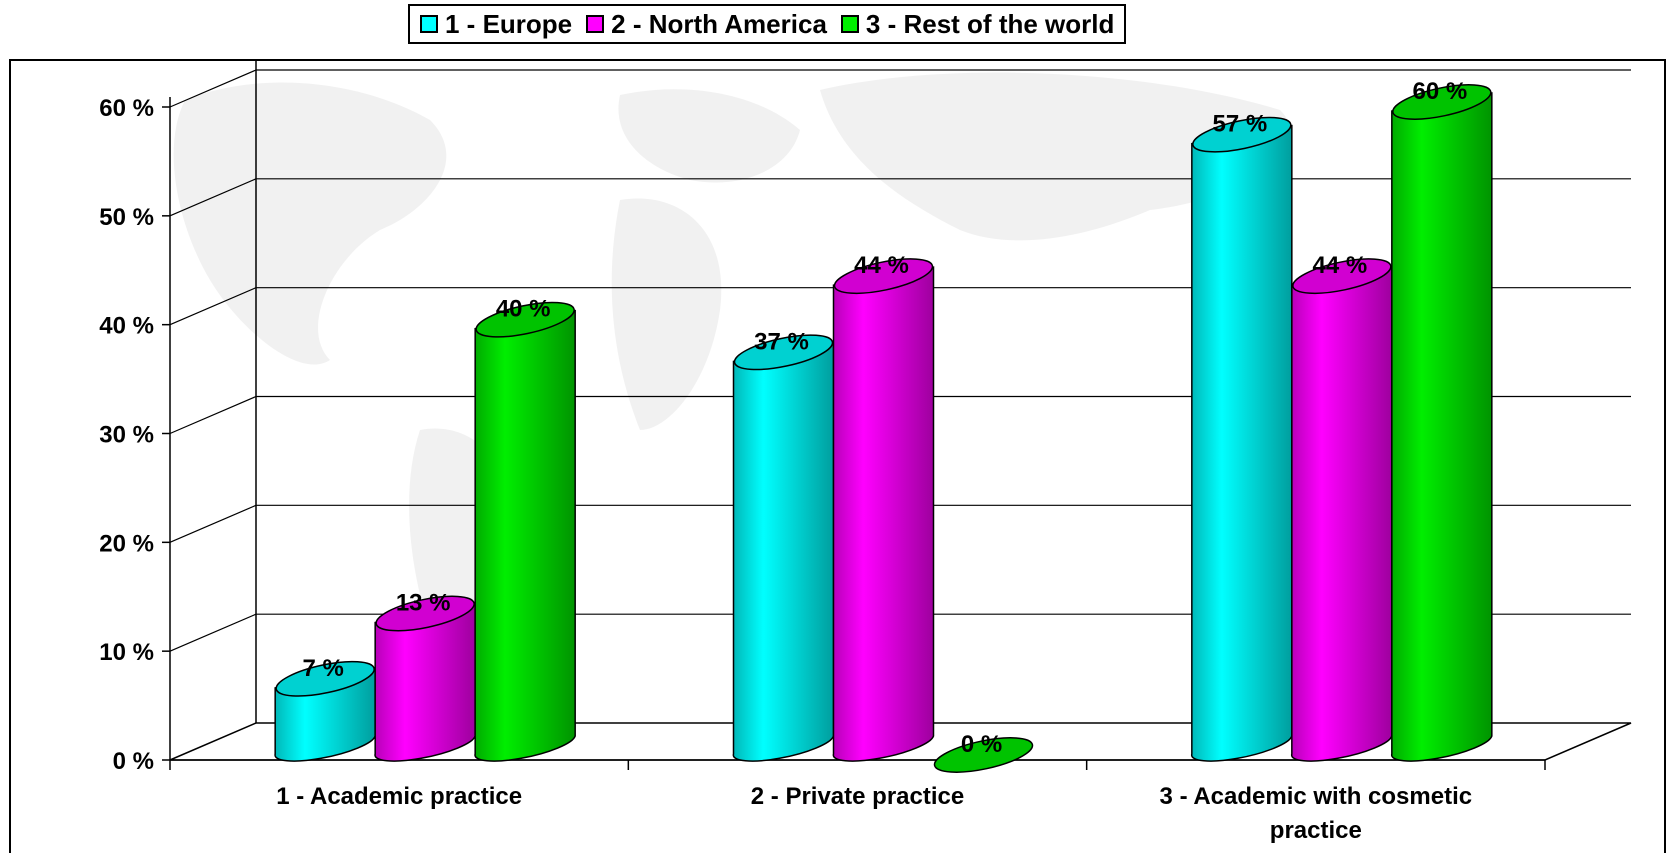 The width and height of the screenshot is (1675, 853). Describe the element at coordinates (423, 603) in the screenshot. I see `data-label: 13 %` at that location.